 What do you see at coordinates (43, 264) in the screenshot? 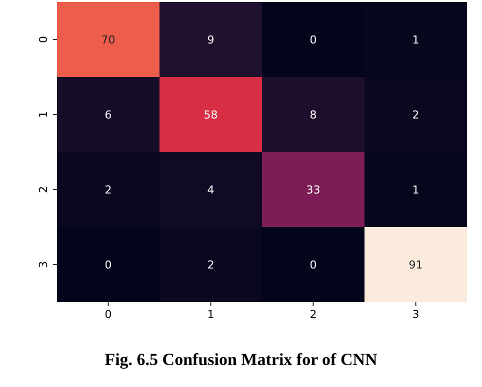
I see `y-tick-label: 3` at bounding box center [43, 264].